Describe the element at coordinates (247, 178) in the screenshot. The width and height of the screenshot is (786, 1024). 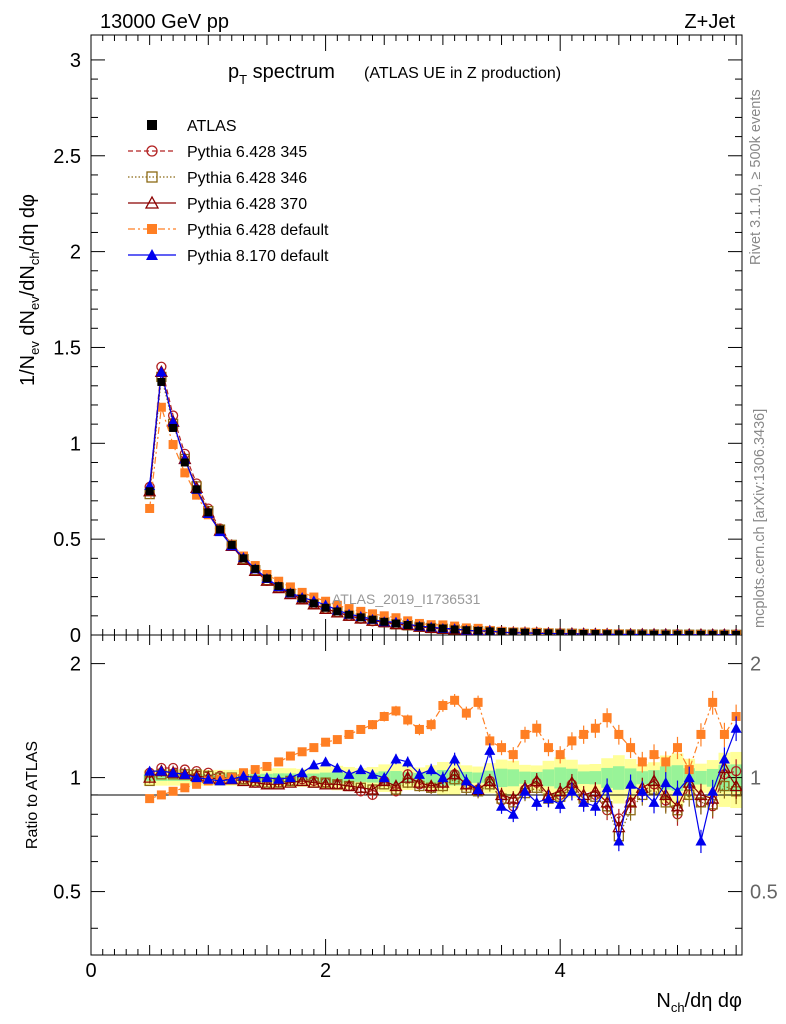
I see `legend-label: Pythia 6.428 346` at that location.